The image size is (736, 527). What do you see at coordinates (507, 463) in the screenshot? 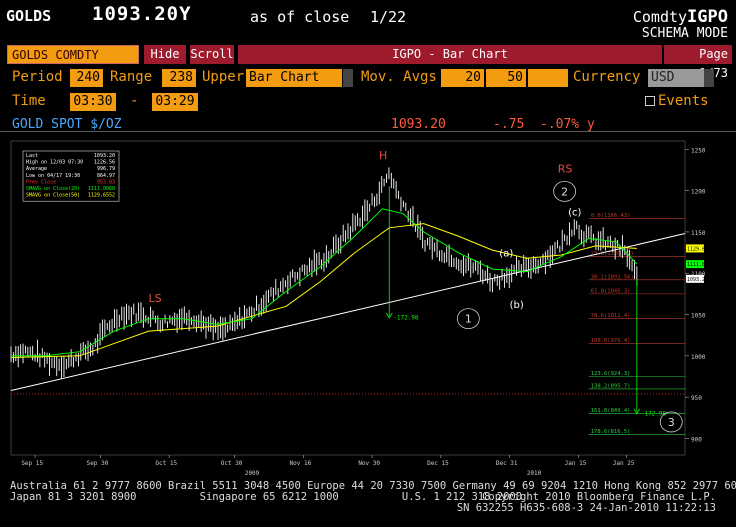
I see `x-tick-label: Dec 31` at bounding box center [507, 463].